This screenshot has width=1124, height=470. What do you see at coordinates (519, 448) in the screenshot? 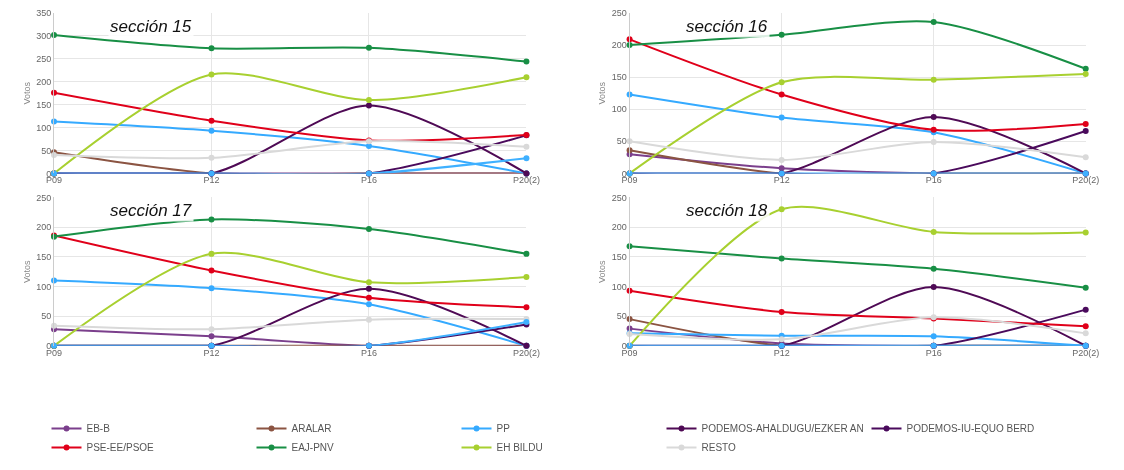
I see `legend-label: EH BILDU` at bounding box center [519, 448].